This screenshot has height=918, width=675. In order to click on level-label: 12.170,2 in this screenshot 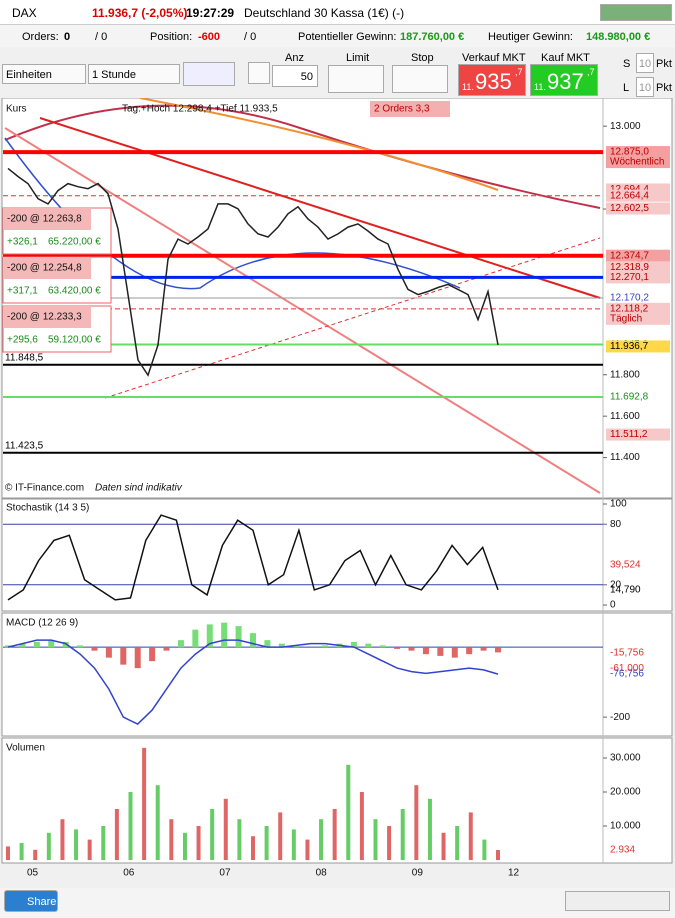, I will do `click(629, 298)`.